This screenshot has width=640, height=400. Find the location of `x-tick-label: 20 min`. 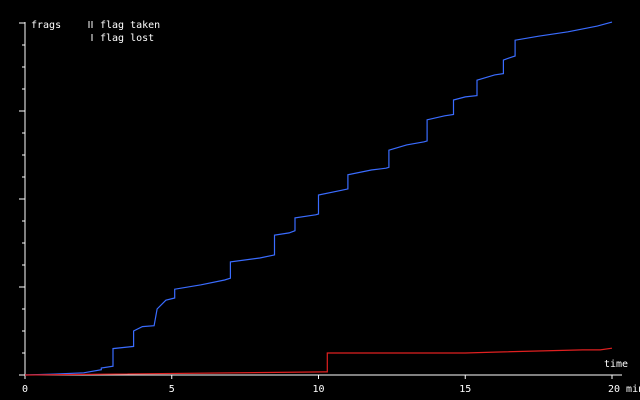

x-tick-label: 20 min is located at coordinates (624, 389).